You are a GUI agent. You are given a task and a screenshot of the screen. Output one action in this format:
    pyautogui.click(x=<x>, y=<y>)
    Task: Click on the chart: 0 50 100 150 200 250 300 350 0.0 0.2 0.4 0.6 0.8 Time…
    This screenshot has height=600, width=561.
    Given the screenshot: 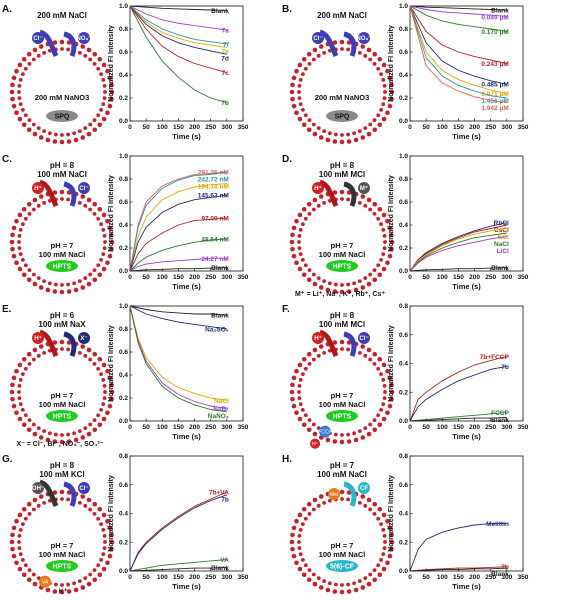 What is the action you would take?
    pyautogui.click(x=458, y=372)
    